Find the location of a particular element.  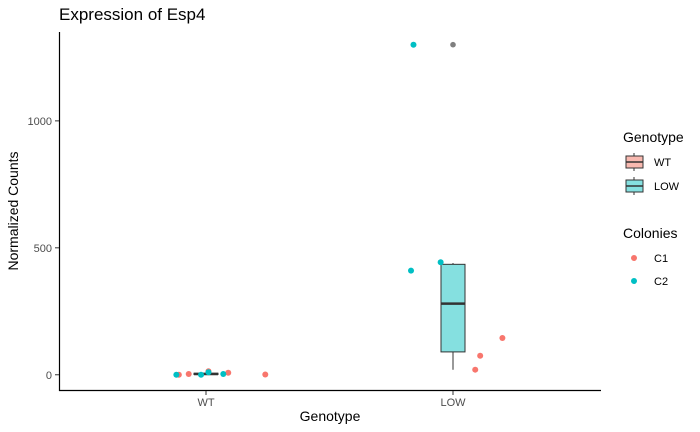

legend-colonies-items: C1 C2 is located at coordinates (649, 270).